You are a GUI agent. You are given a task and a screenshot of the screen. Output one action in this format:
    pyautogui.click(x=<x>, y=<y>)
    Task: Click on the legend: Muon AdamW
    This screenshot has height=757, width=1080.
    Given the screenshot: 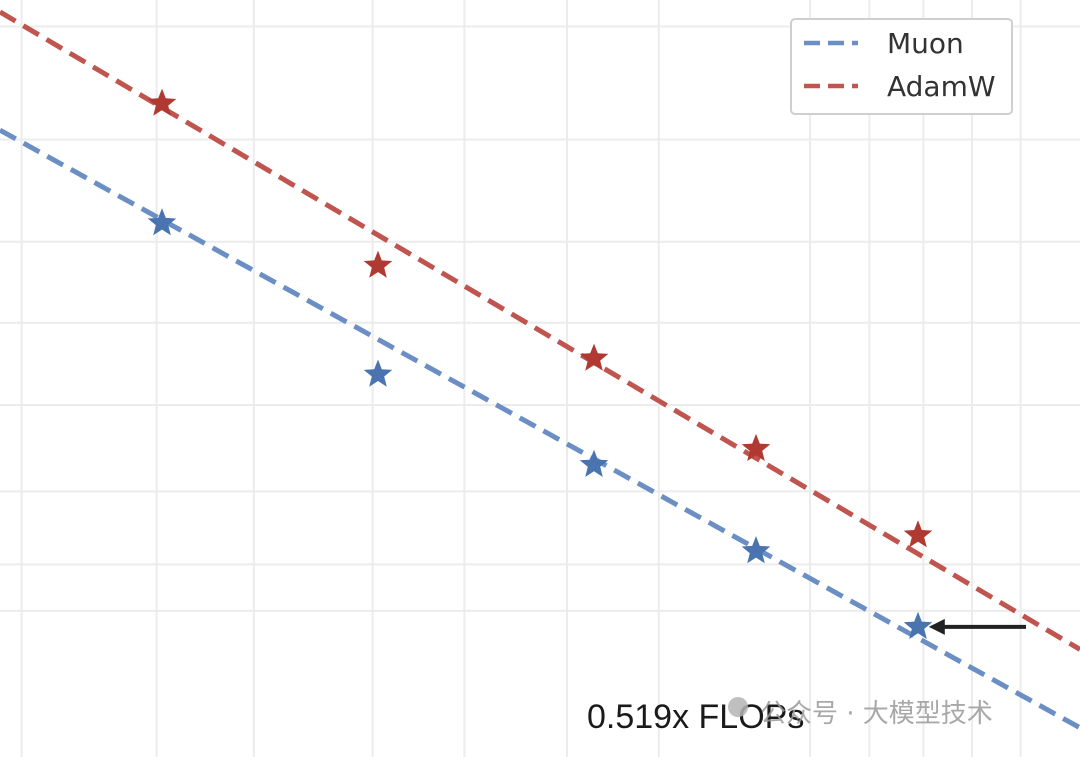 What is the action you would take?
    pyautogui.click(x=901, y=66)
    